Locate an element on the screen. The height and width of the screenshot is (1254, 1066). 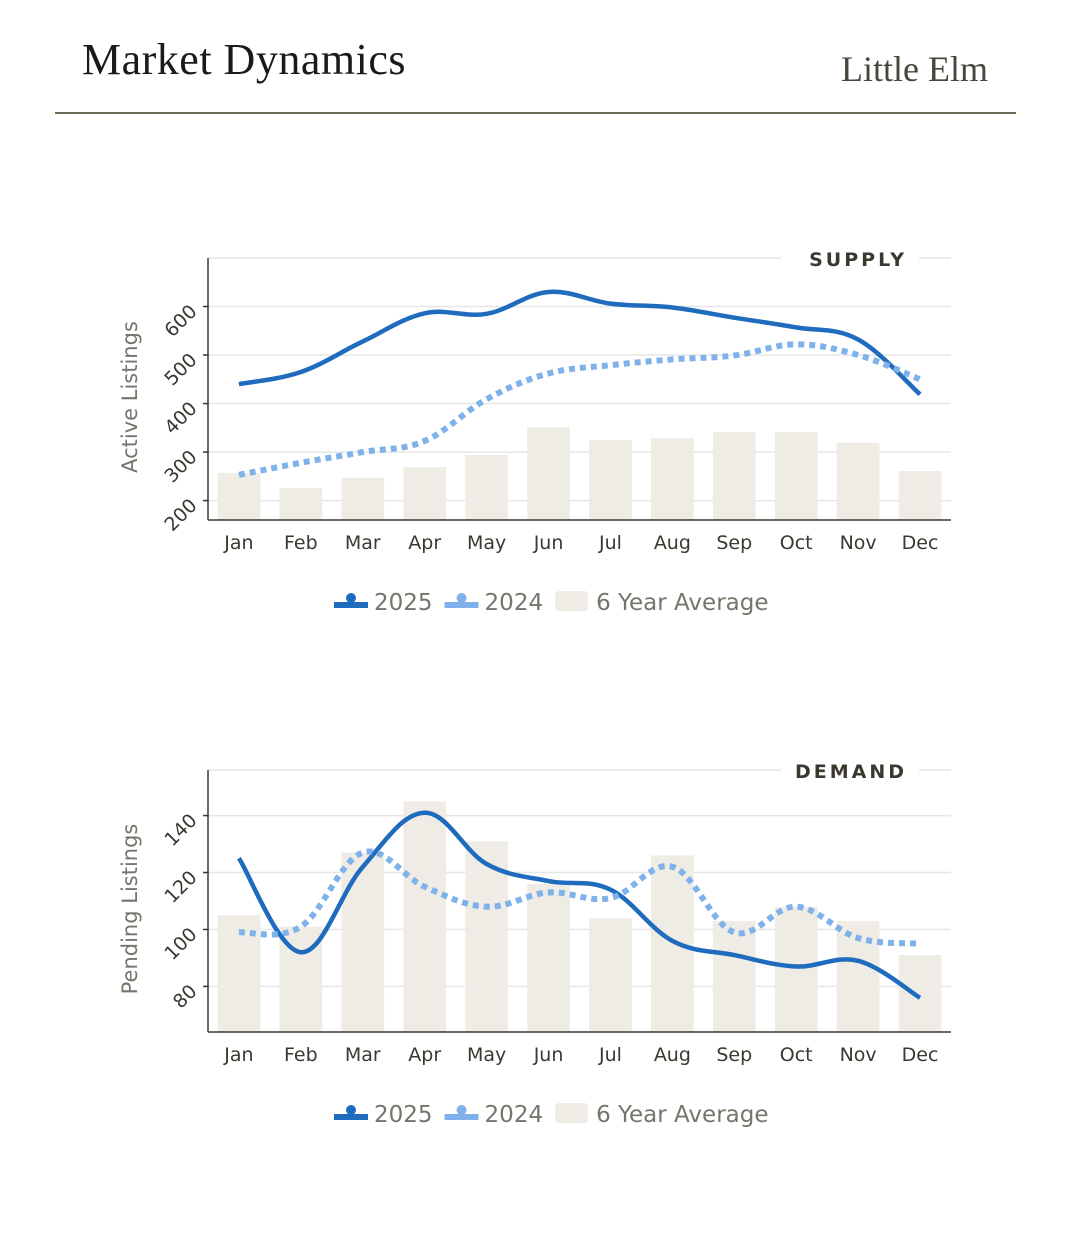
supply-line-2025 is located at coordinates (580, 343).